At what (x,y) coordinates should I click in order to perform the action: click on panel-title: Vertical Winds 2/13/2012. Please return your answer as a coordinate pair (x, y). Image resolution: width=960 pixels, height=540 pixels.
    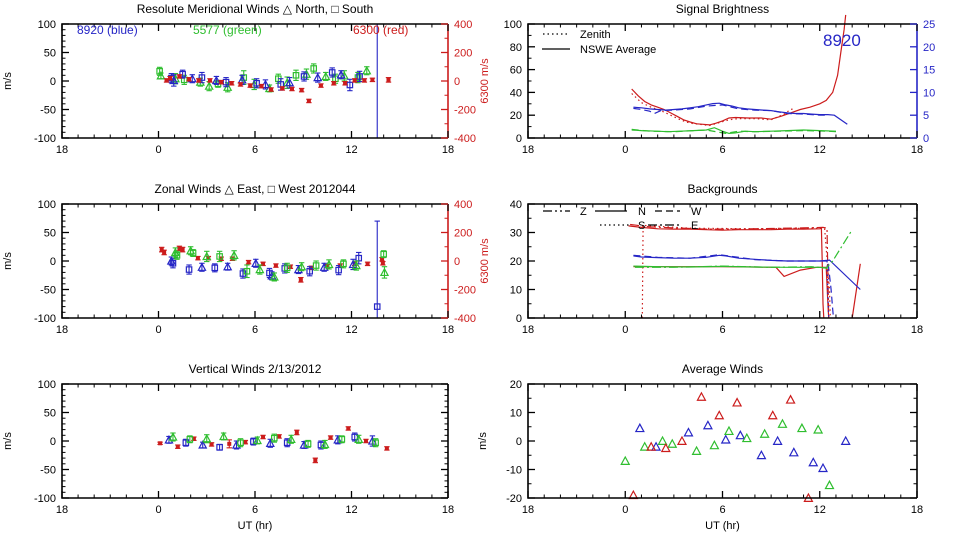
    Looking at the image, I should click on (255, 369).